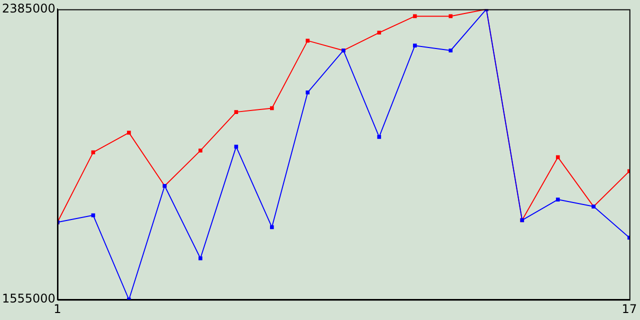  Describe the element at coordinates (630, 309) in the screenshot. I see `x-tick-label: 17` at that location.